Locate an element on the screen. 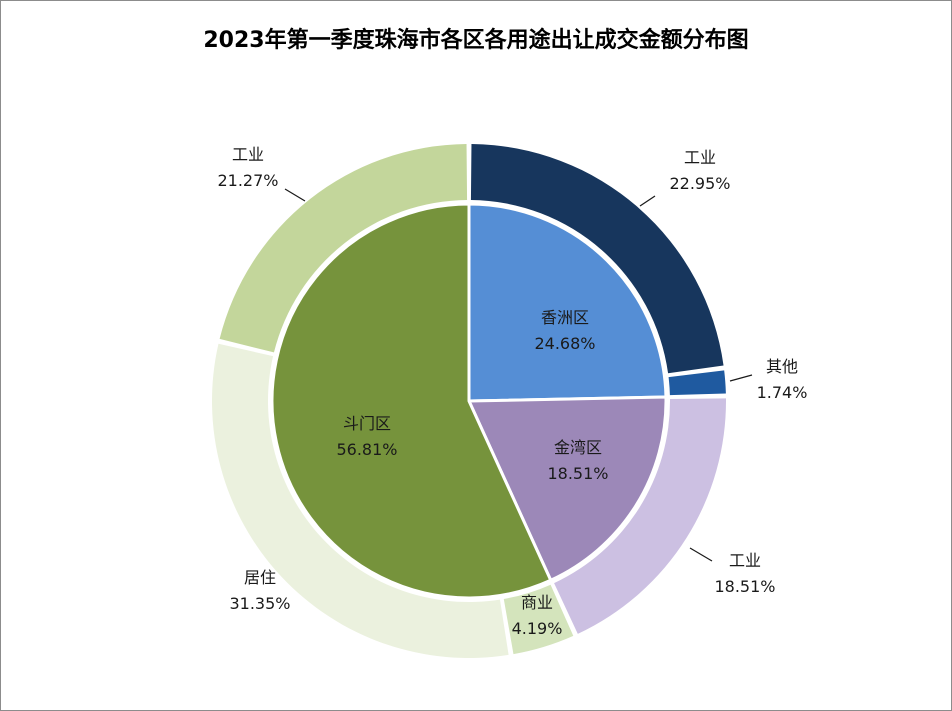  outer-label-percent-3: 4.19% is located at coordinates (537, 628).